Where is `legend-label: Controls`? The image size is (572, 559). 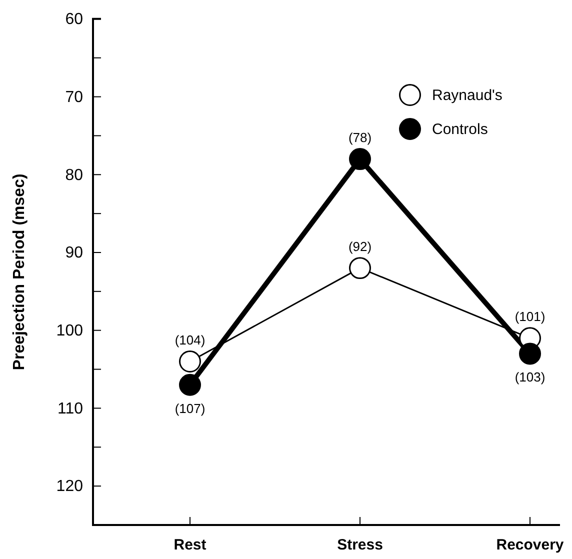
legend-label: Controls is located at coordinates (460, 129).